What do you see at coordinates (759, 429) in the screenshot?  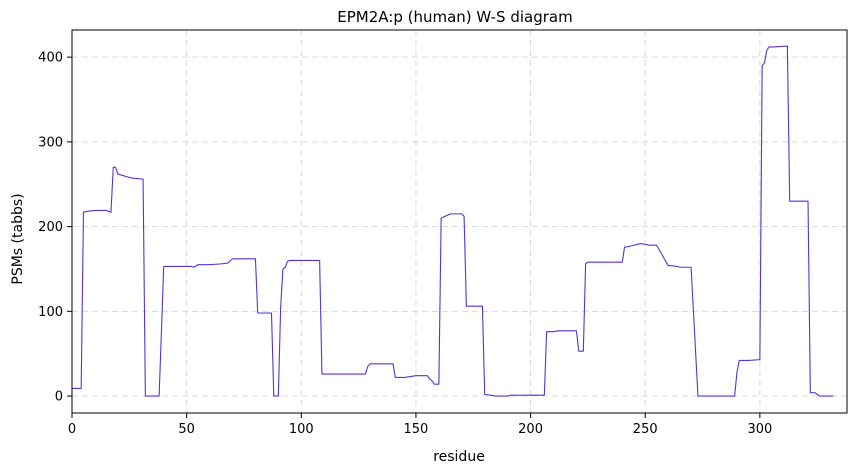 I see `x-tick-label: 300` at bounding box center [759, 429].